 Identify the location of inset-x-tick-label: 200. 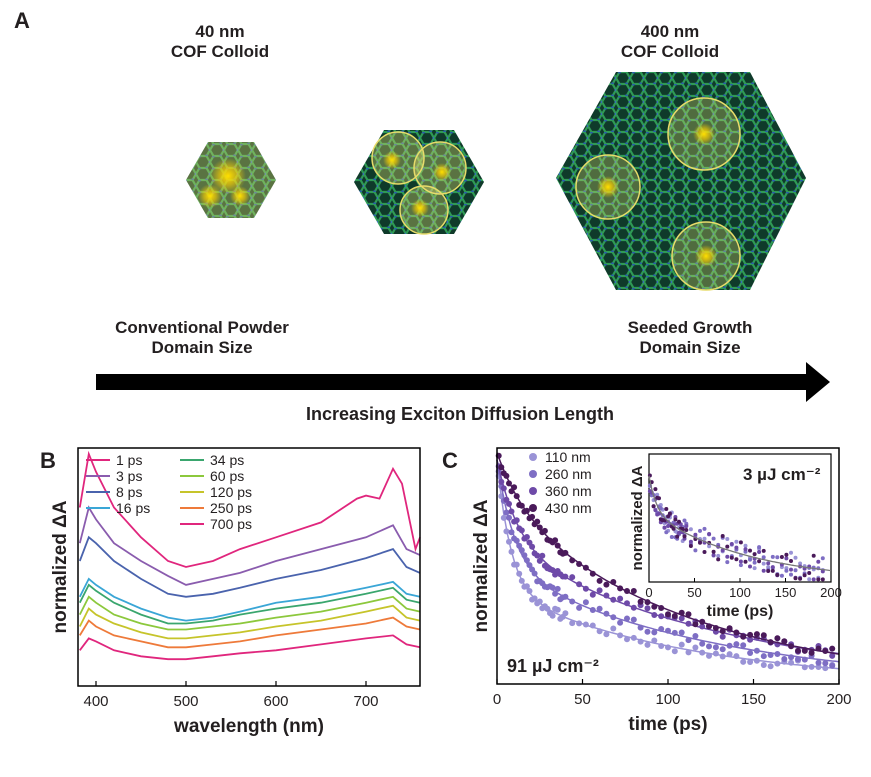
(831, 592).